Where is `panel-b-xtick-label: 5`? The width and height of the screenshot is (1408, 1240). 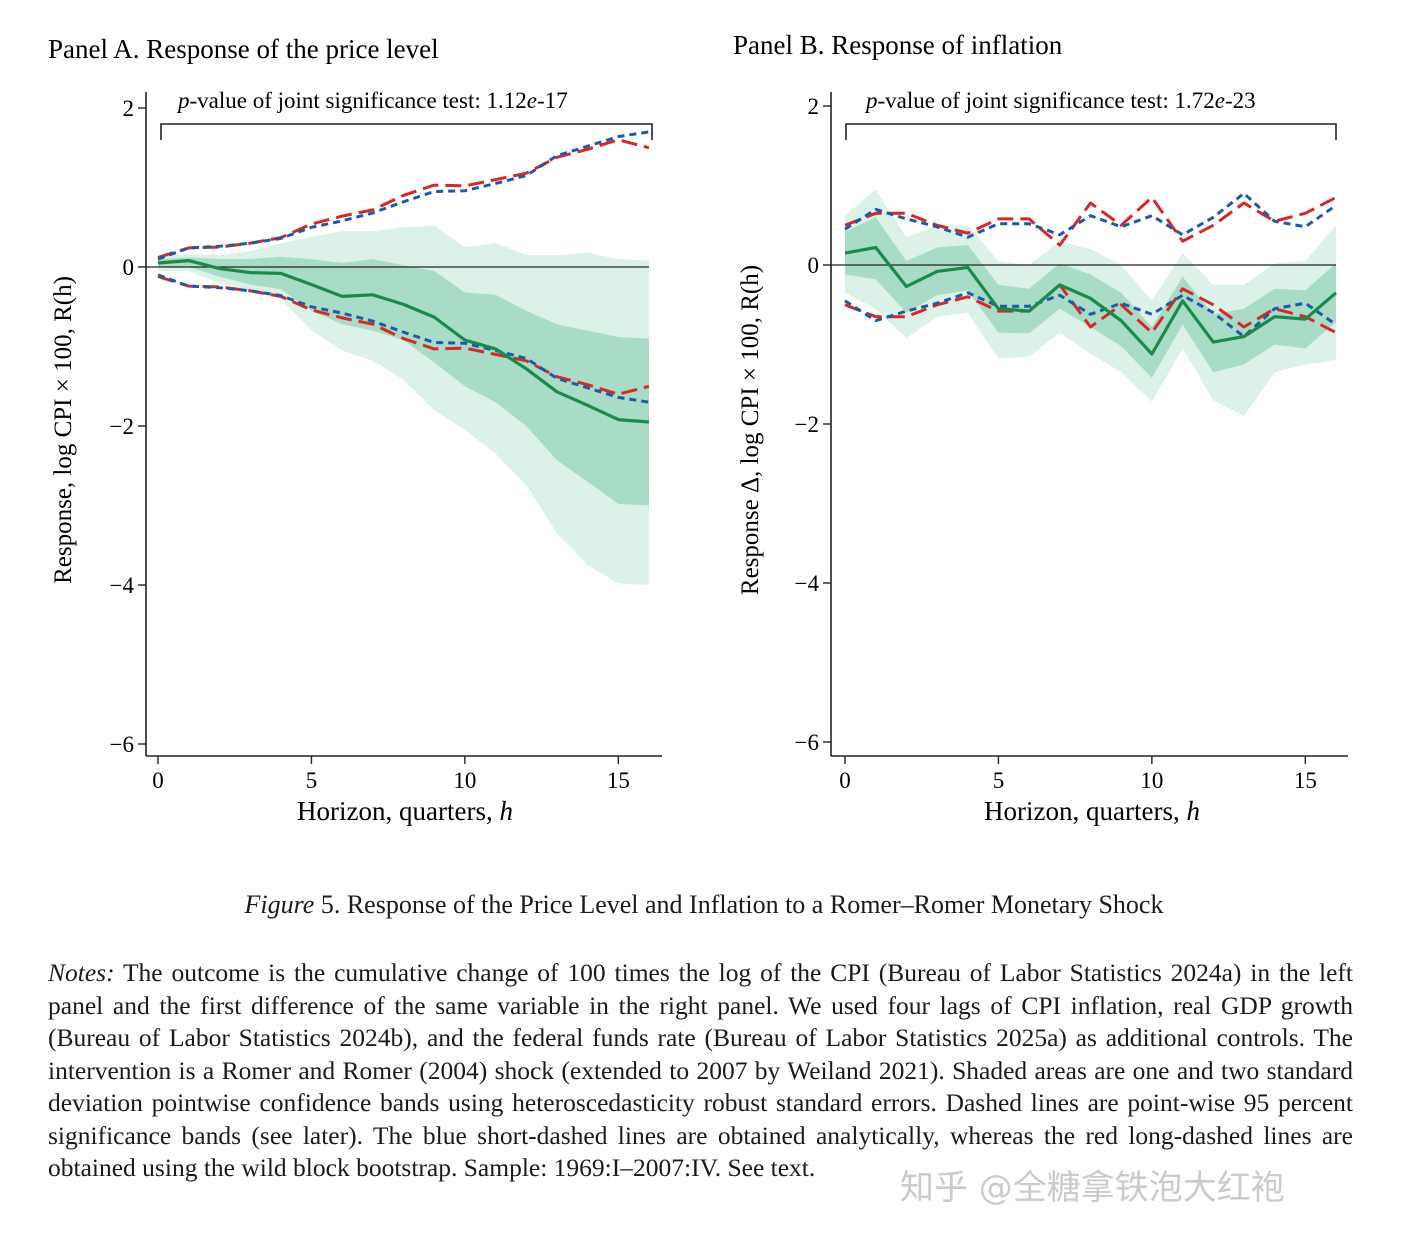
panel-b-xtick-label: 5 is located at coordinates (999, 780).